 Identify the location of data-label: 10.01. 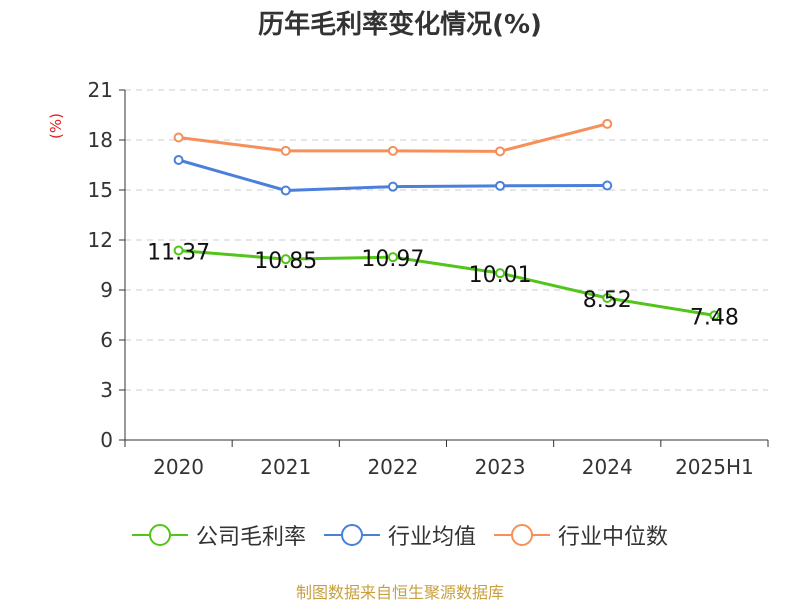
(500, 275).